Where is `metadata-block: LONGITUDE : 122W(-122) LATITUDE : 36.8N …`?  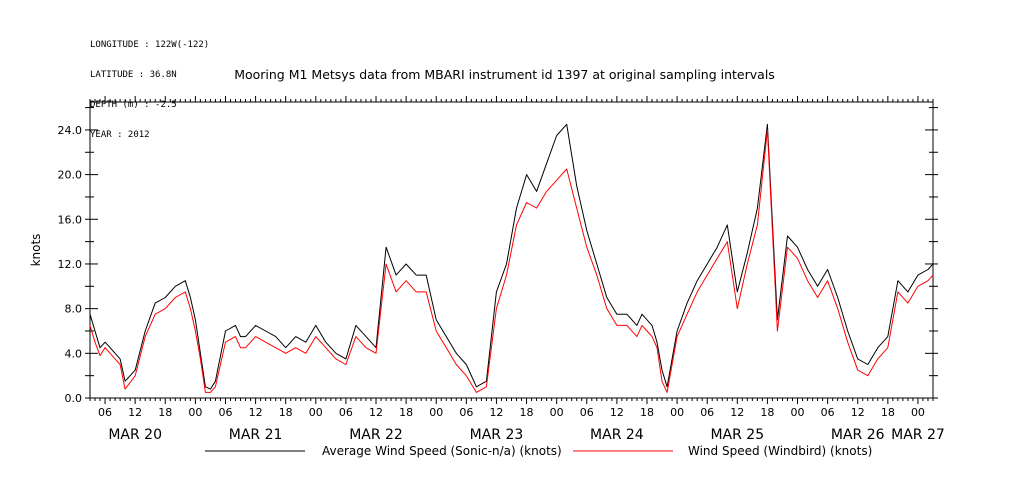
metadata-block: LONGITUDE : 122W(-122) LATITUDE : 36.8N … is located at coordinates (149, 85).